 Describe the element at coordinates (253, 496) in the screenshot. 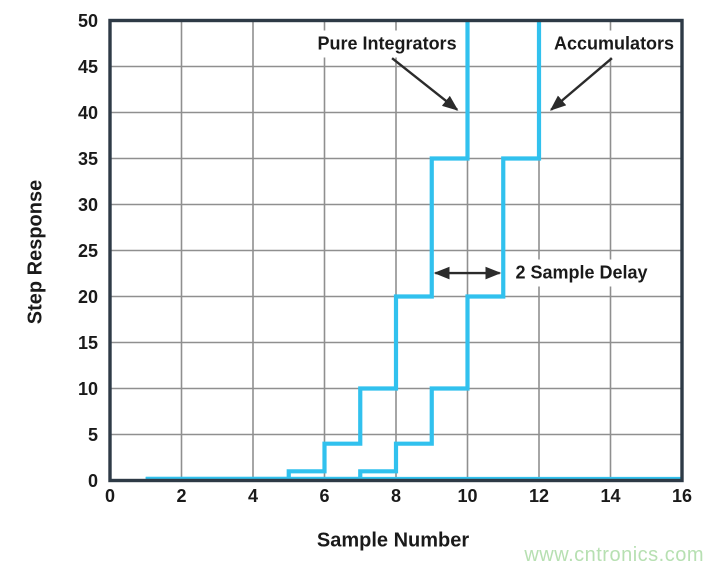

I see `x-tick-label: 4` at that location.